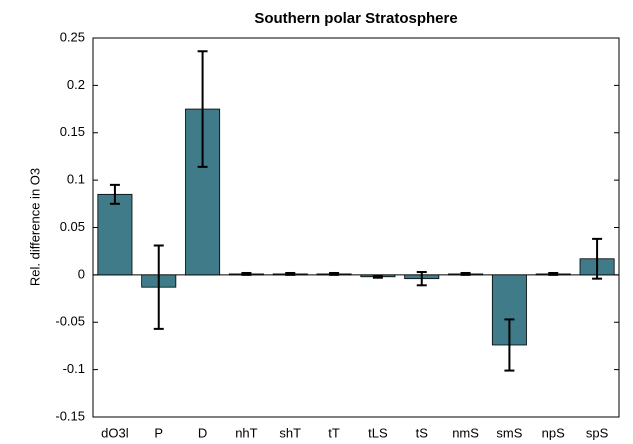 This screenshot has height=444, width=633. What do you see at coordinates (509, 432) in the screenshot?
I see `x-tick-label: smS` at bounding box center [509, 432].